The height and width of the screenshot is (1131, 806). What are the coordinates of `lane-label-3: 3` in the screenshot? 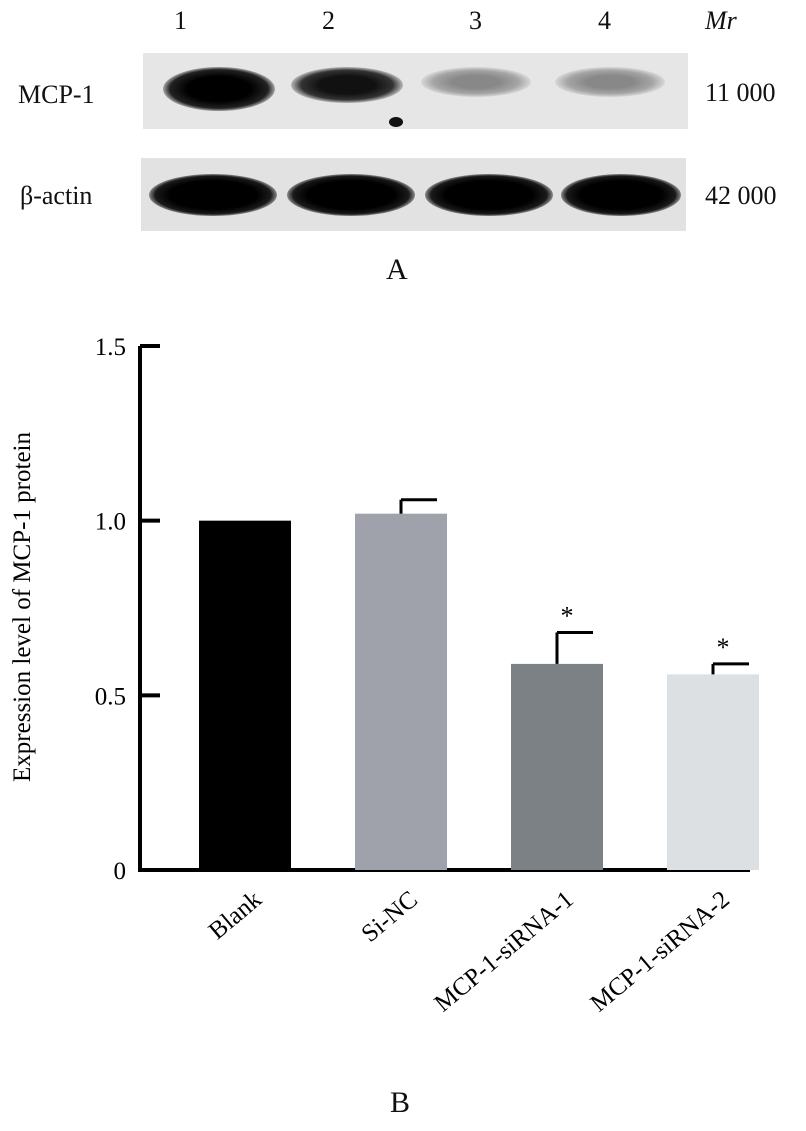 It's located at (475, 20).